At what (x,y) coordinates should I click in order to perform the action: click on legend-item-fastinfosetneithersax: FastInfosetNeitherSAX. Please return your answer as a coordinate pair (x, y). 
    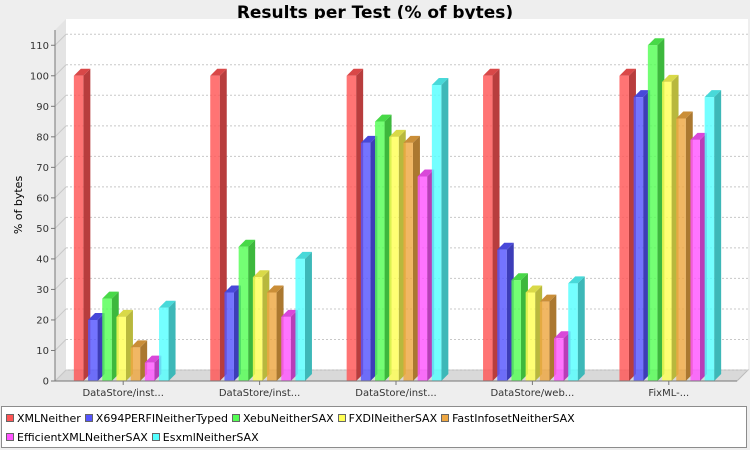
    Looking at the image, I should click on (508, 418).